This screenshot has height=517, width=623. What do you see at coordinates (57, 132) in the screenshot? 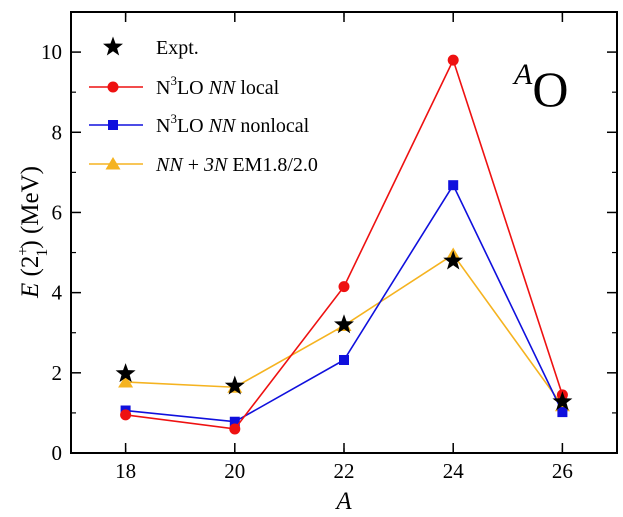
I see `y-tick-label: 8` at bounding box center [57, 132].